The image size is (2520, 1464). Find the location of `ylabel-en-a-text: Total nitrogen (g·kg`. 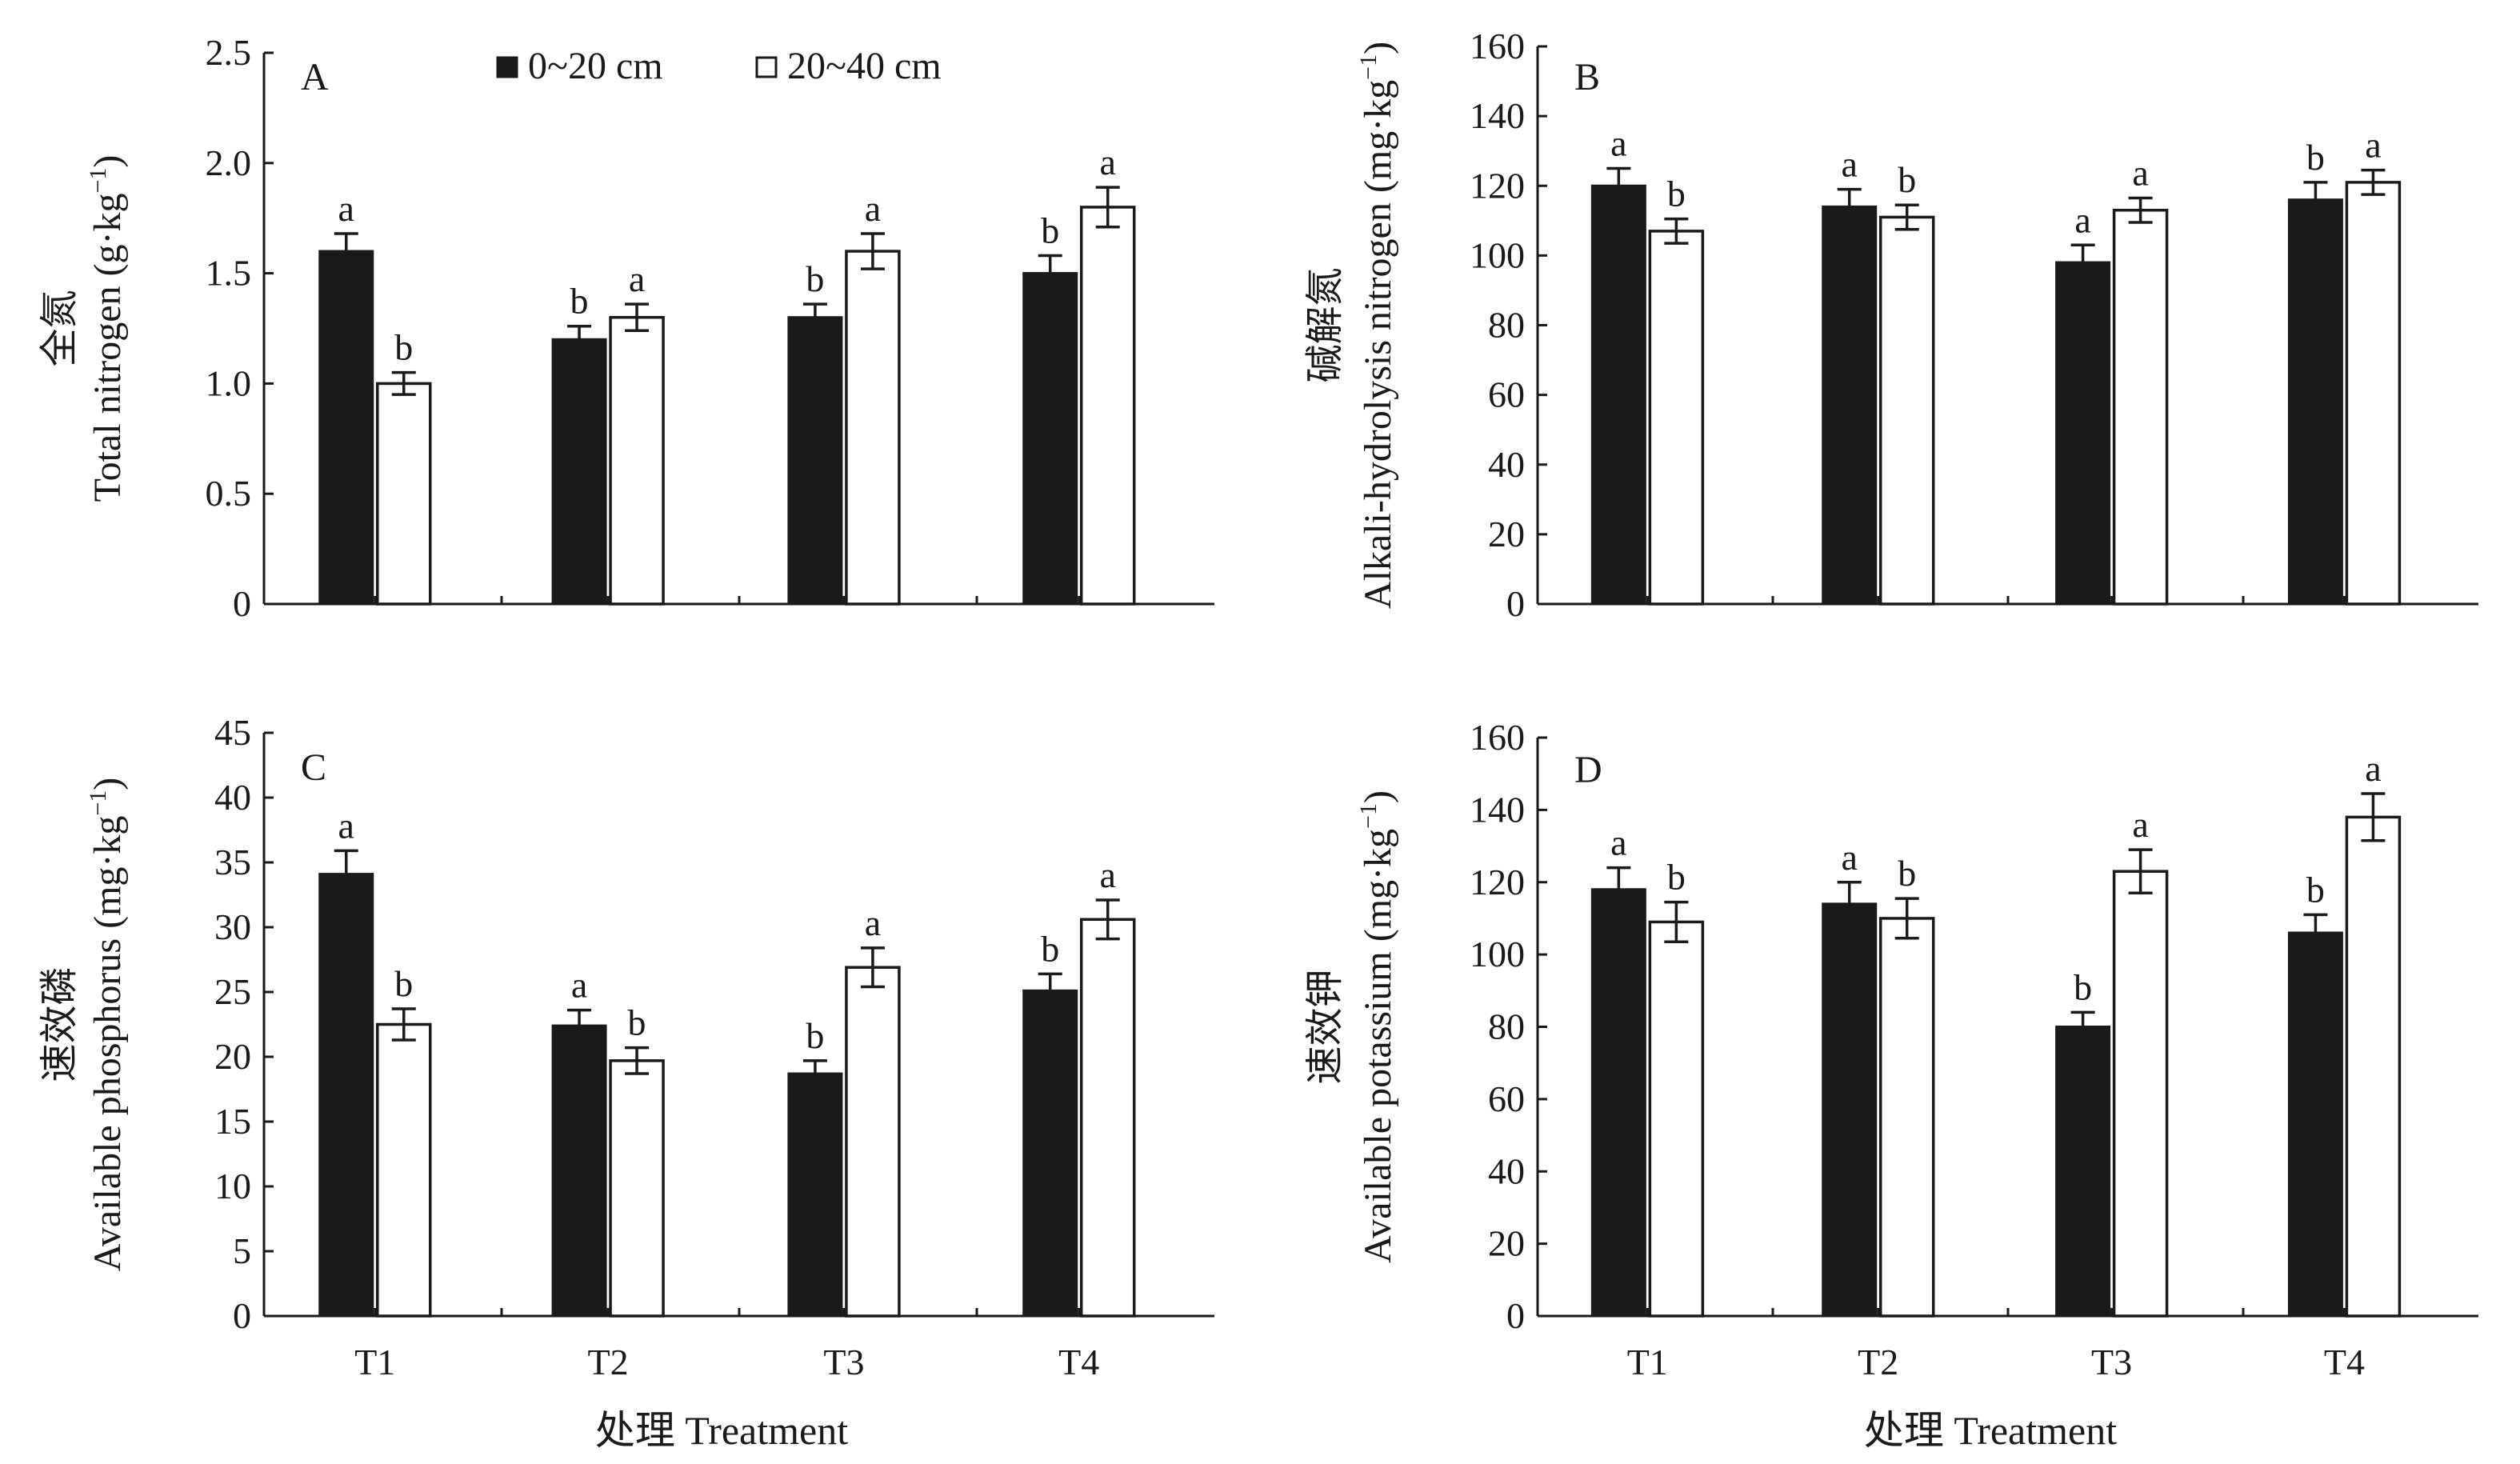

ylabel-en-a-text: Total nitrogen (g·kg is located at coordinates (107, 348).